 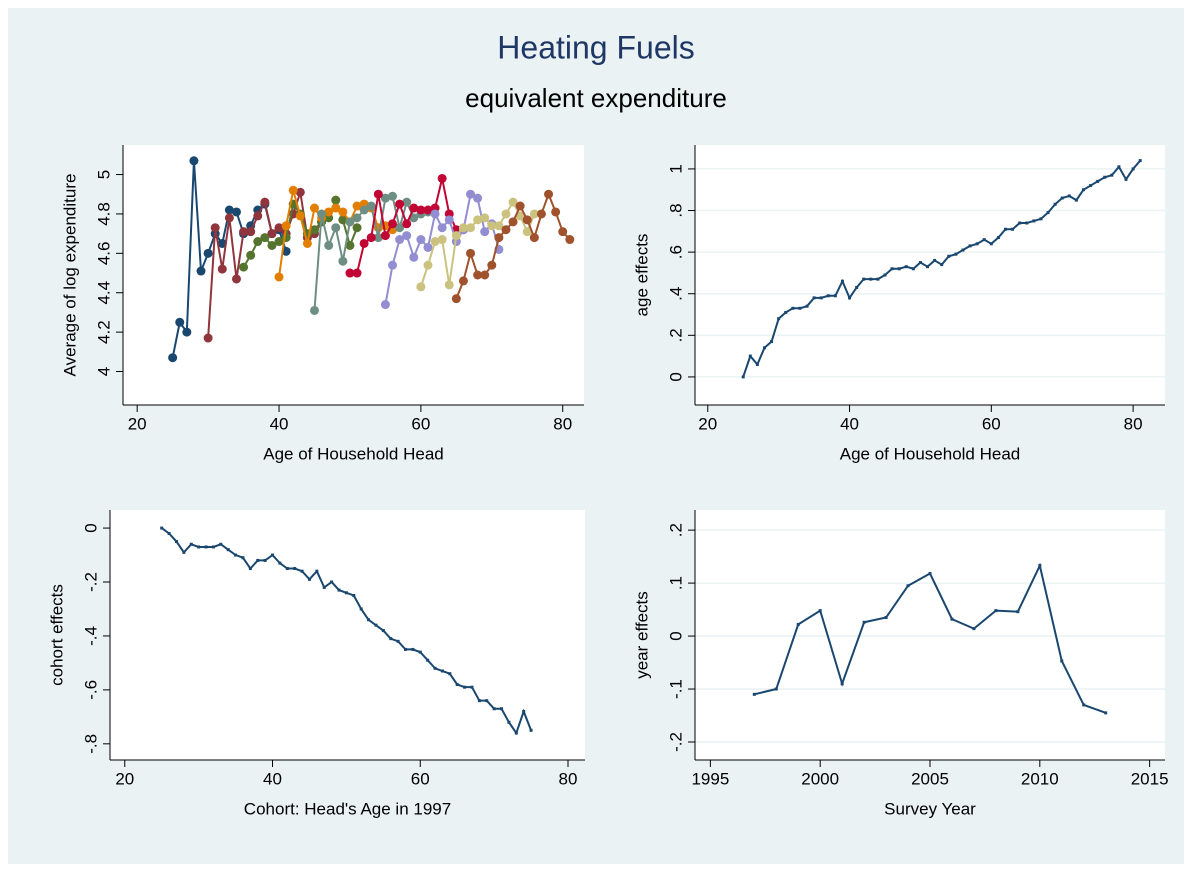 What do you see at coordinates (420, 423) in the screenshot?
I see `x-tick-label: 60` at bounding box center [420, 423].